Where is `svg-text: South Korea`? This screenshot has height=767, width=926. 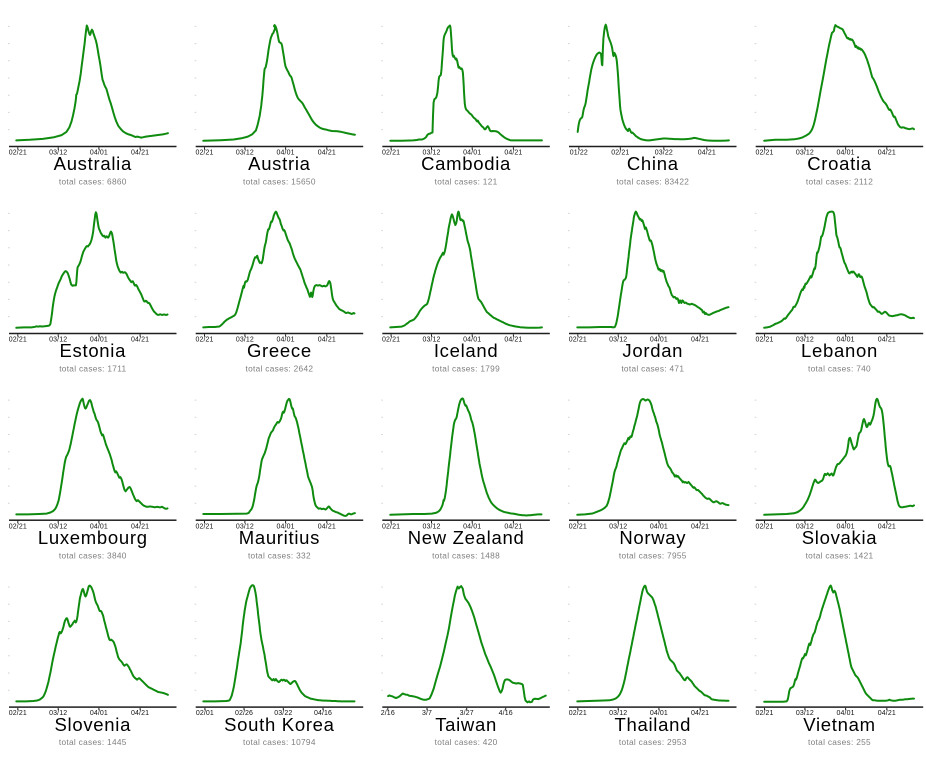 svg-text: South Korea is located at coordinates (279, 724).